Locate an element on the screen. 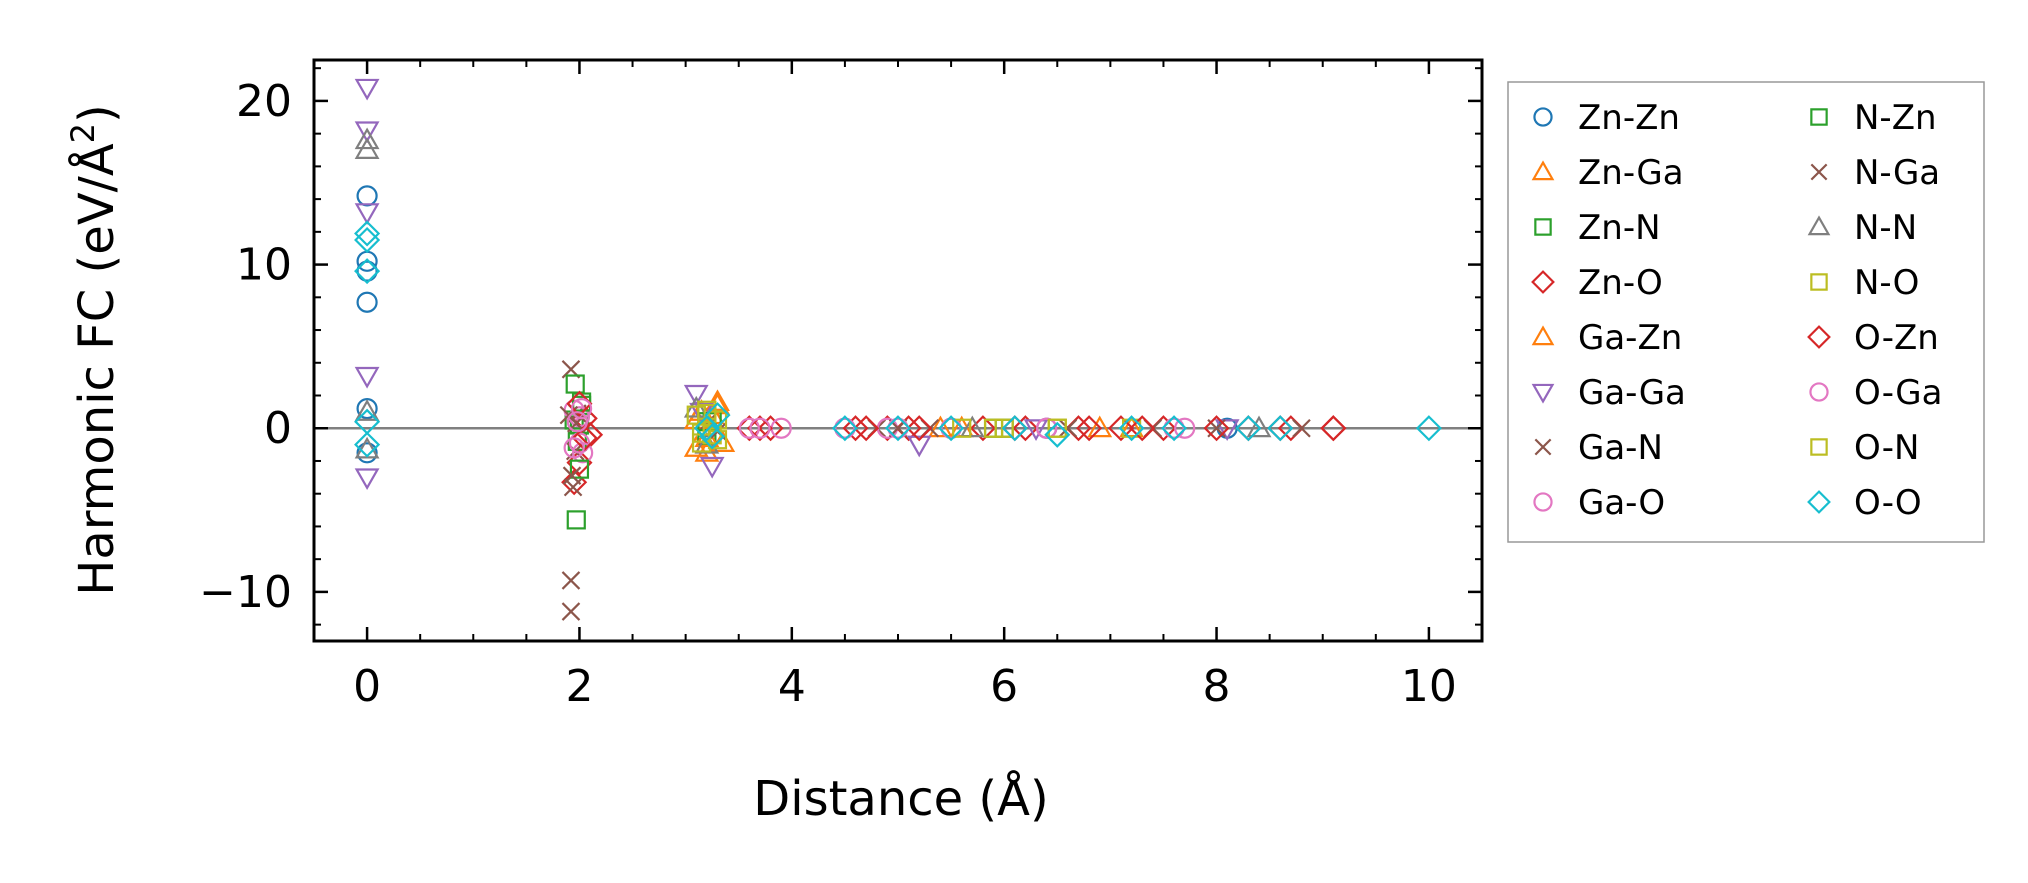 Image resolution: width=2028 pixels, height=883 pixels. legend-label: Zn-O is located at coordinates (1620, 283).